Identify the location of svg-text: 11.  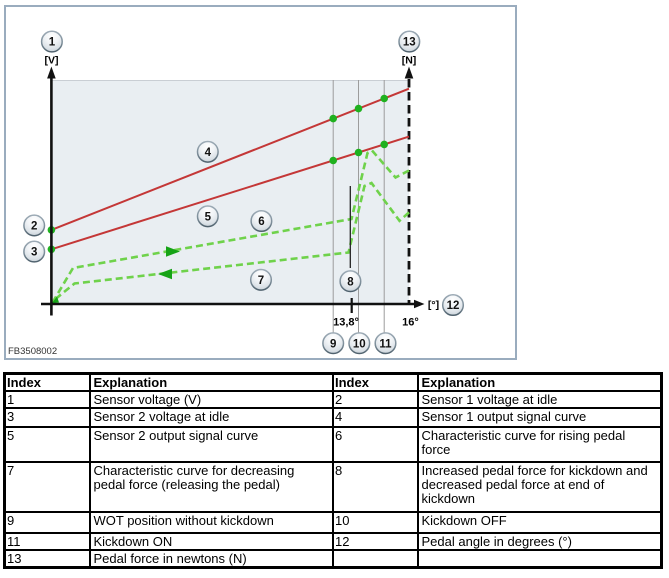
(385, 344).